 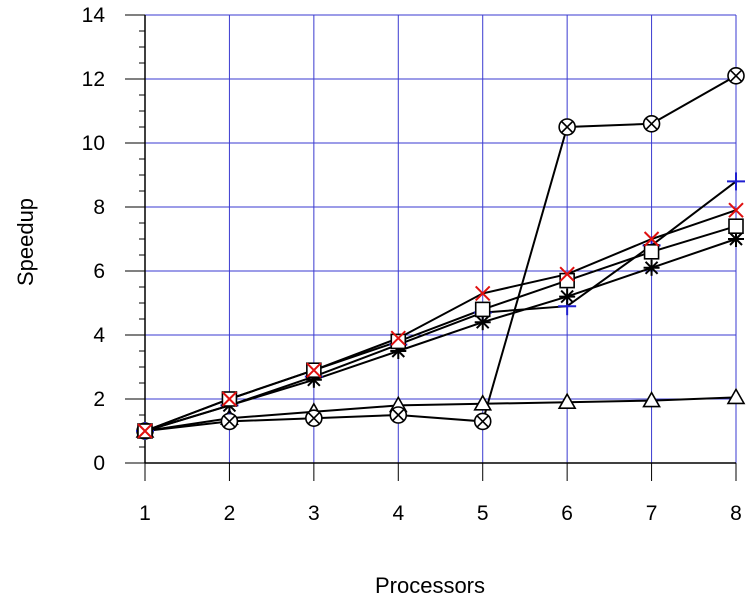 I want to click on y-tick-label: 4, so click(x=99, y=335).